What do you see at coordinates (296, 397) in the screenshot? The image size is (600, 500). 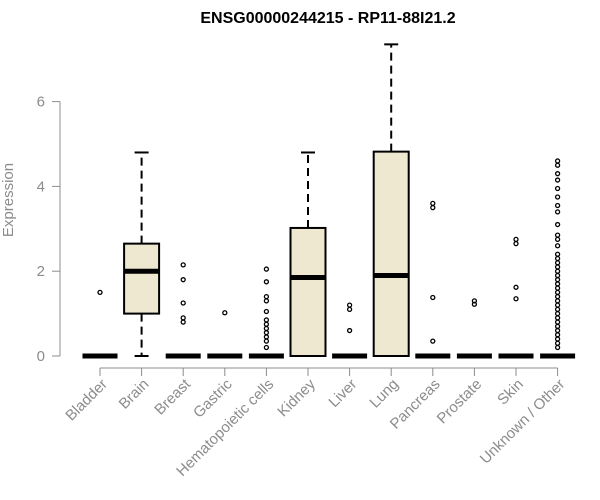 I see `x-tick-label: Kidney` at bounding box center [296, 397].